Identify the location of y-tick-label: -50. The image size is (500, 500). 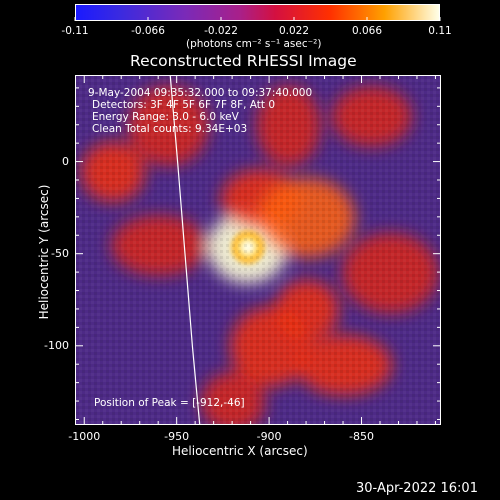
(60, 253).